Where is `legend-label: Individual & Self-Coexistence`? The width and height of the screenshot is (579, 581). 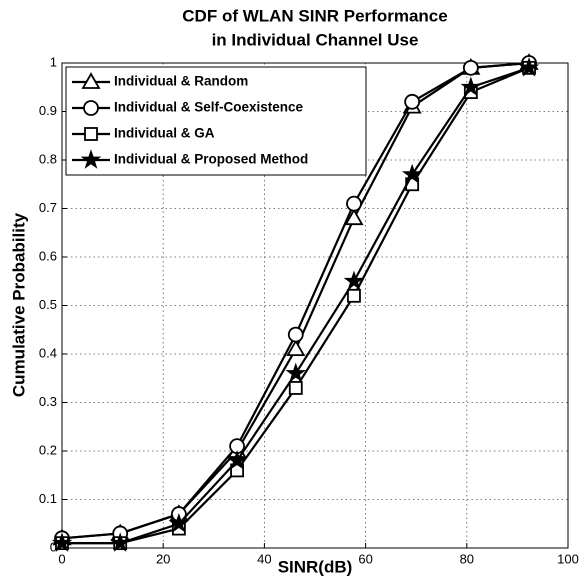
legend-label: Individual & Self-Coexistence is located at coordinates (209, 107).